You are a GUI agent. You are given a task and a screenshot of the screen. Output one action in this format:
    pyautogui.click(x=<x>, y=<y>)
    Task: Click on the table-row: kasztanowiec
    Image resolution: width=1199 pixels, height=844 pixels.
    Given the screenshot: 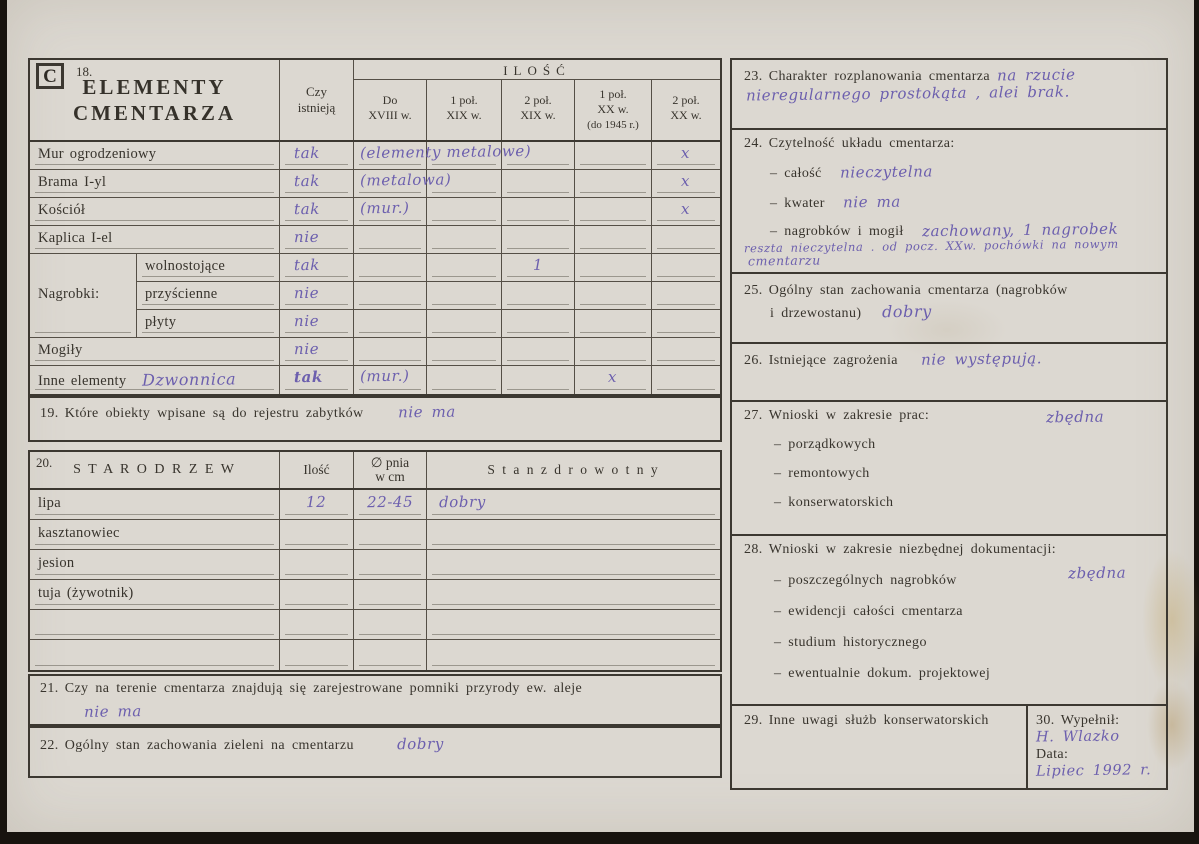 What is the action you would take?
    pyautogui.click(x=375, y=535)
    